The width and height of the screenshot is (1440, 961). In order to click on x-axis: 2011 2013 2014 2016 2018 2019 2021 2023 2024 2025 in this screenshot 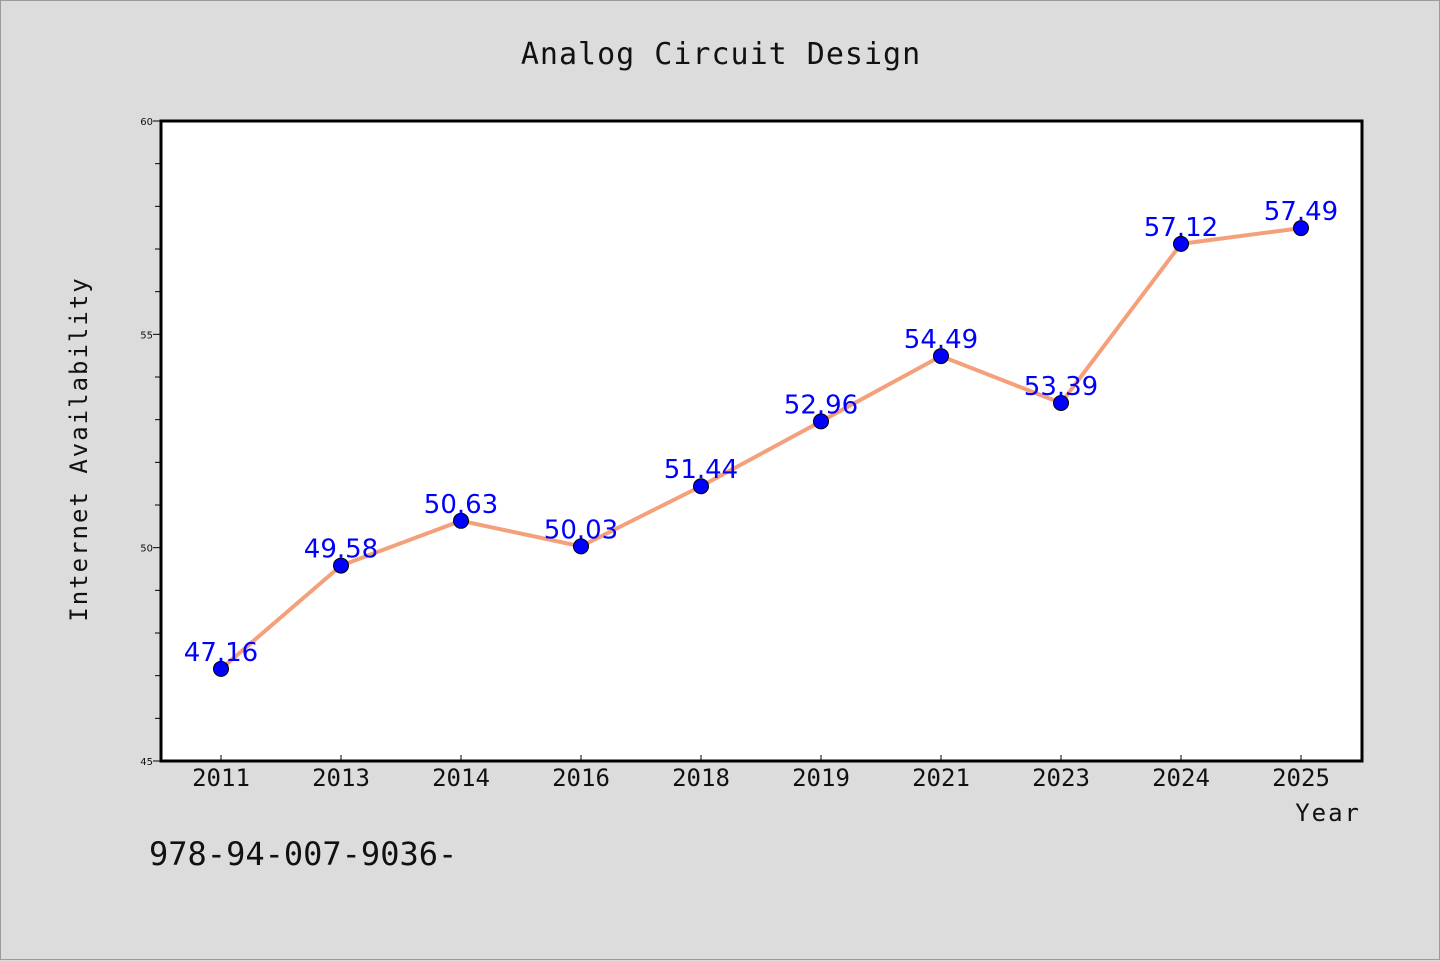, I will do `click(761, 773)`.